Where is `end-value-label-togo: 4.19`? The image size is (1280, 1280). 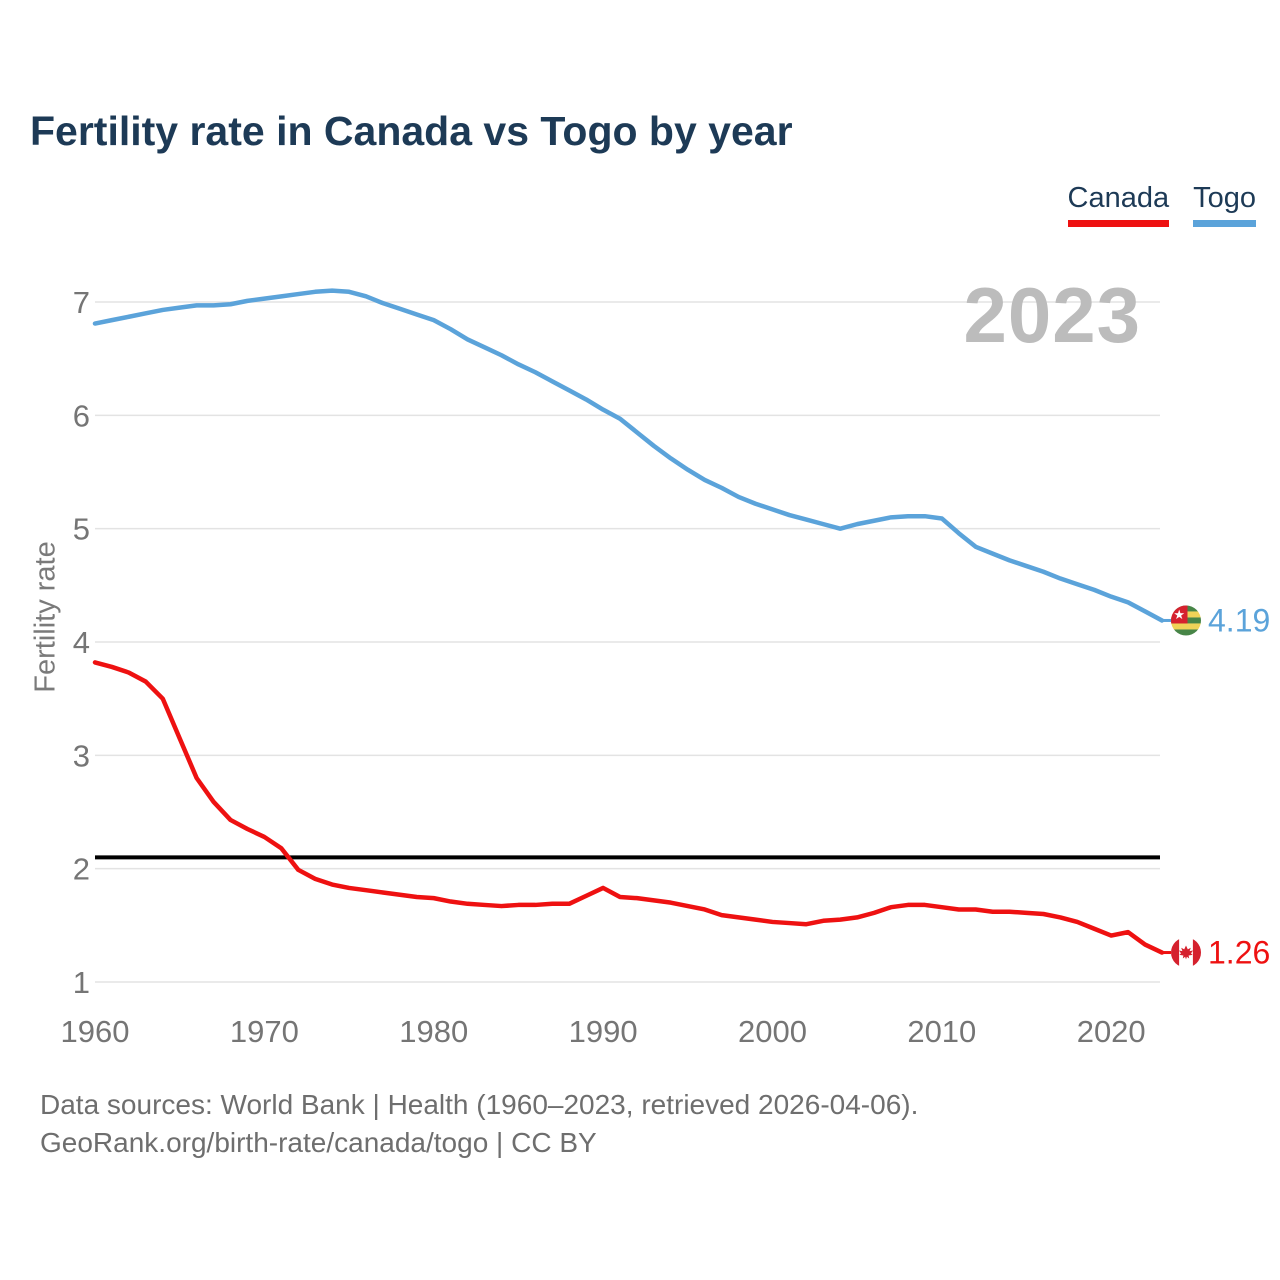 end-value-label-togo: 4.19 is located at coordinates (1239, 620).